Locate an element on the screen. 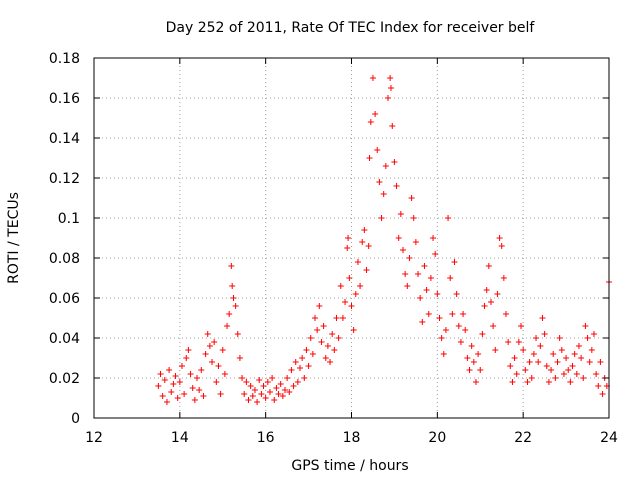 This screenshot has height=480, width=640. y-tick-label: 0.04 is located at coordinates (64, 339).